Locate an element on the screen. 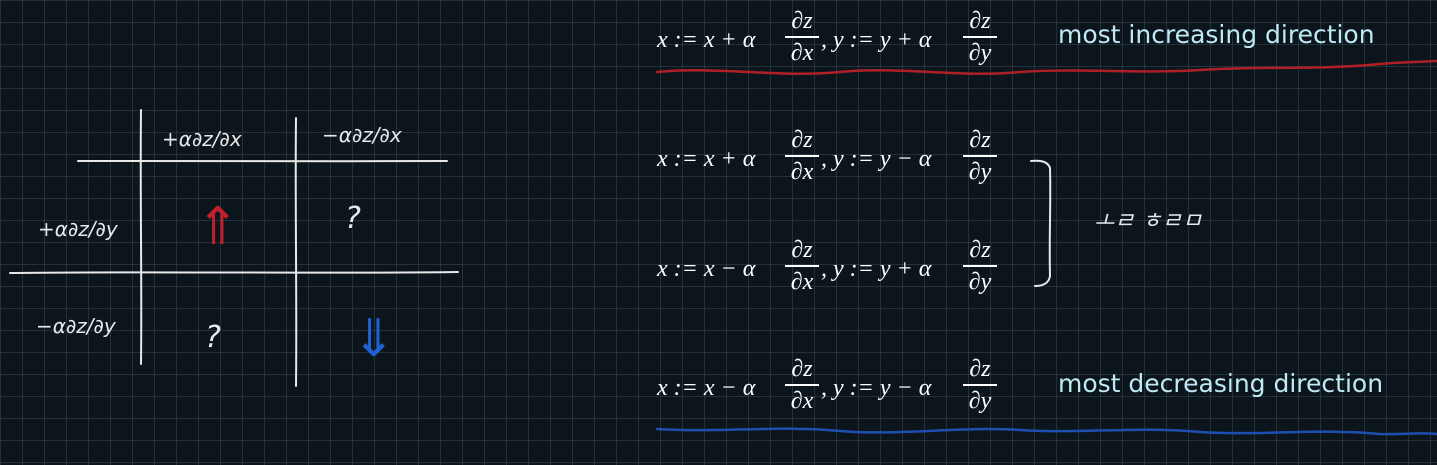  table-cell-question-2: ? is located at coordinates (213, 337).